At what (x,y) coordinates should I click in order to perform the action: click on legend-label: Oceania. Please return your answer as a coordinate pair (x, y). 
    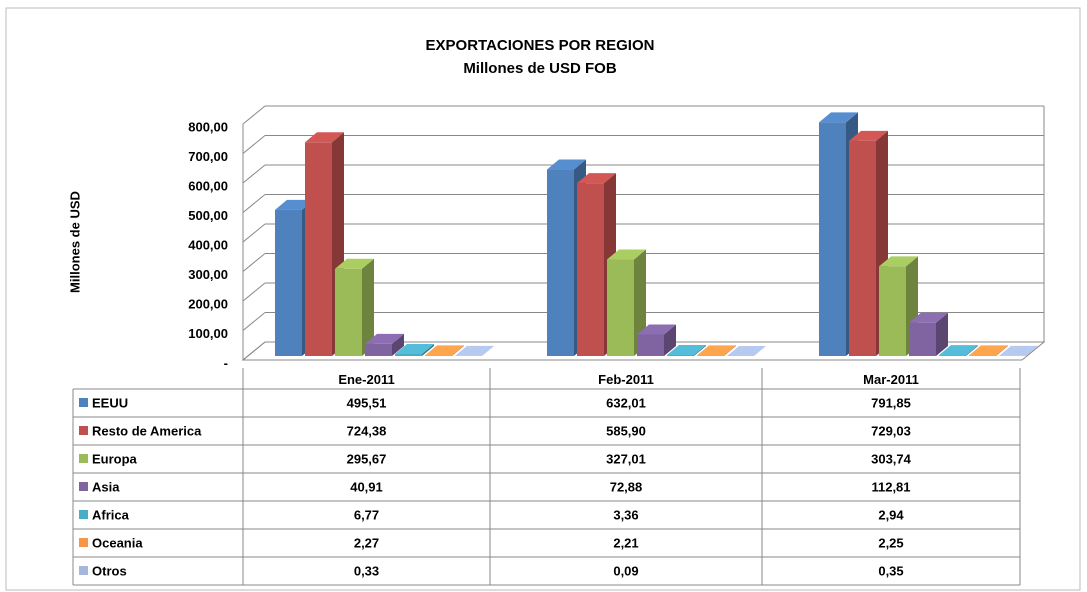
    Looking at the image, I should click on (117, 542).